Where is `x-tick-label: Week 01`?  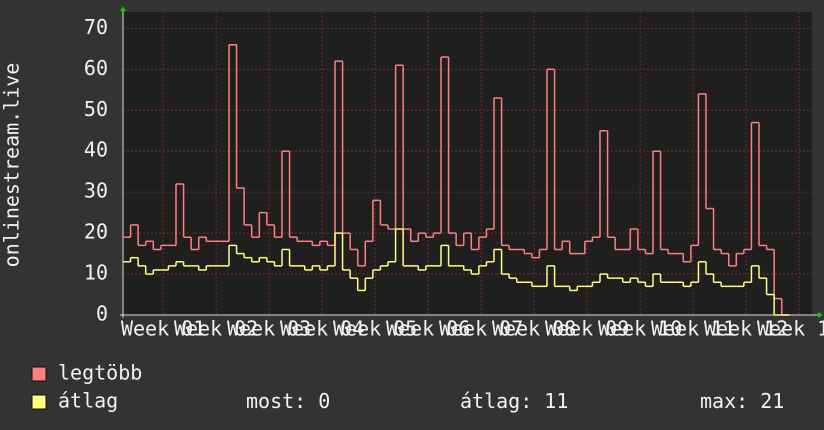 x-tick-label: Week 01 is located at coordinates (163, 329).